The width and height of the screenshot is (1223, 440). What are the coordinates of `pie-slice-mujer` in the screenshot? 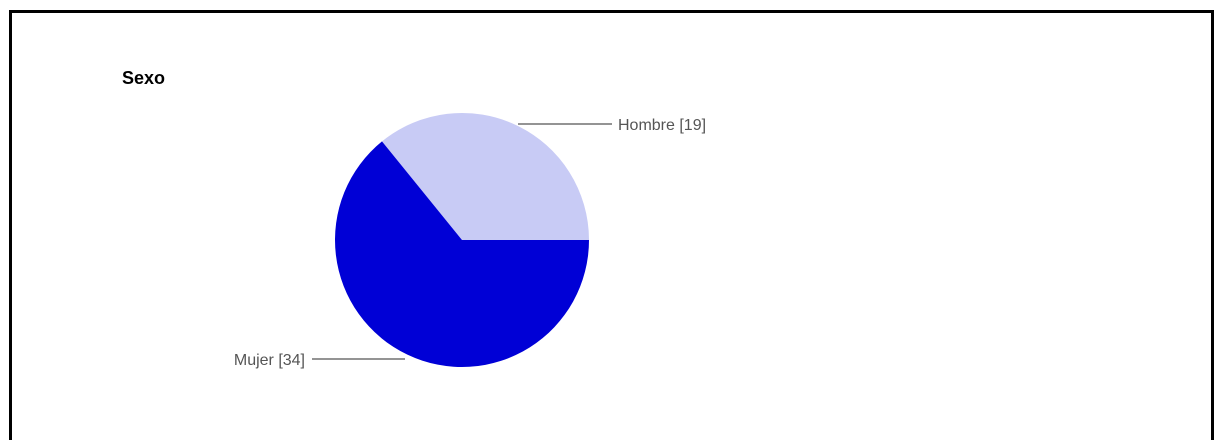 It's located at (462, 254).